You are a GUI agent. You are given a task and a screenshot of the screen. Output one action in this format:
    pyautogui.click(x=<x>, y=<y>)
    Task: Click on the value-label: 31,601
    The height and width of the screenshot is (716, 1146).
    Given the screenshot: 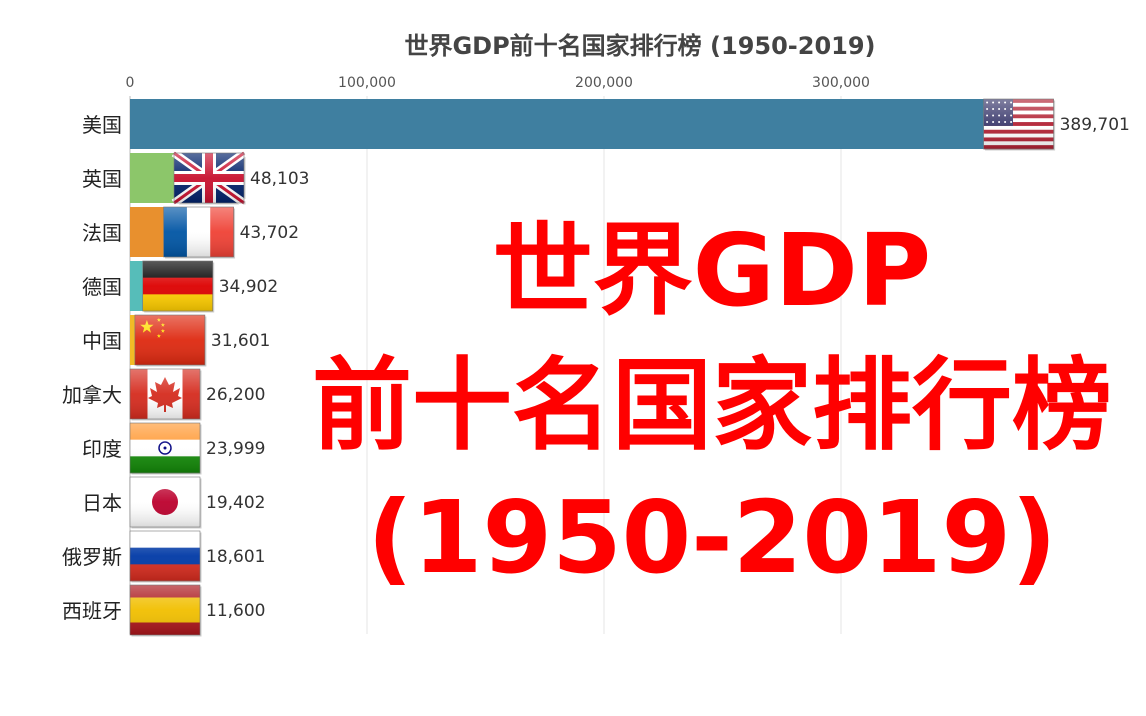 What is the action you would take?
    pyautogui.click(x=240, y=341)
    